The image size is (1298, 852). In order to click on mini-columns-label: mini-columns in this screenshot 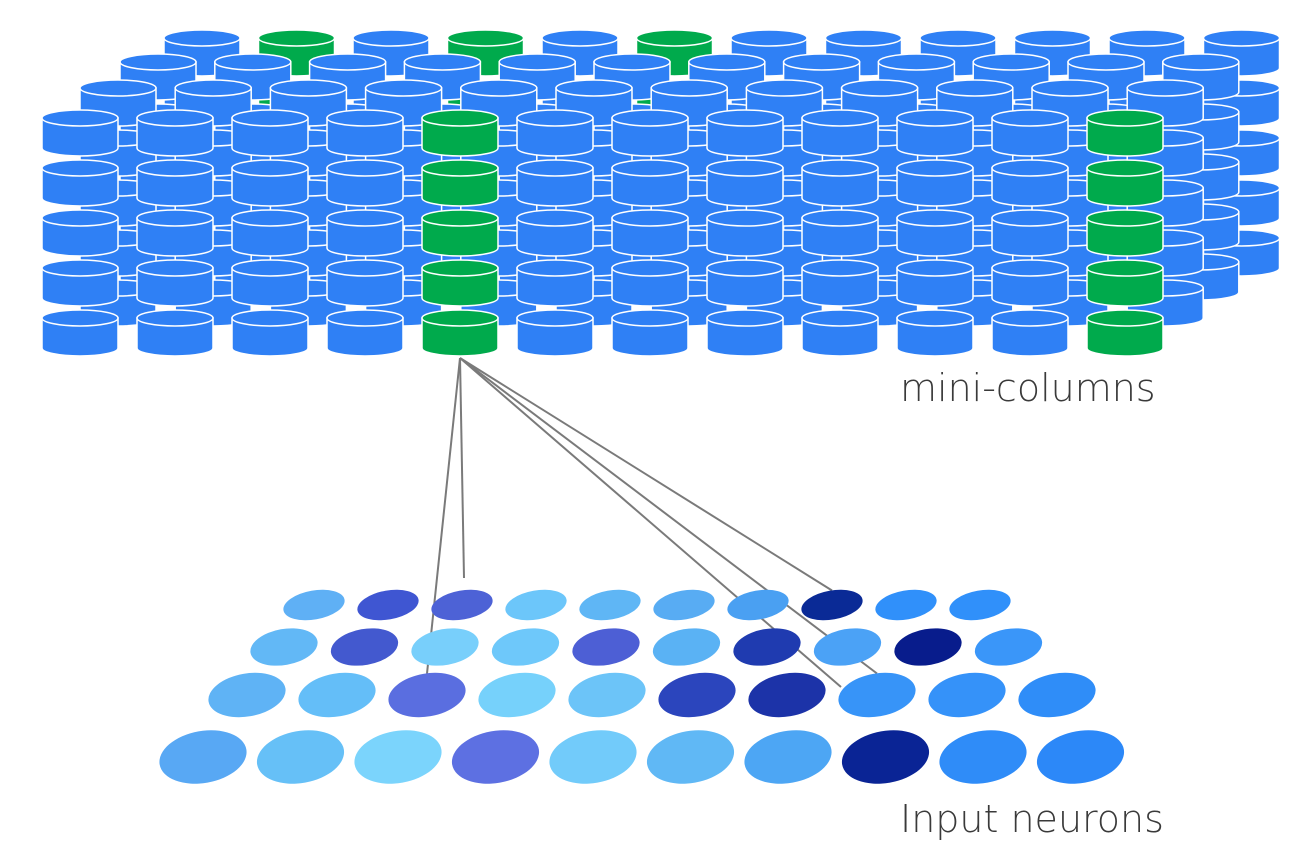, I will do `click(1028, 388)`.